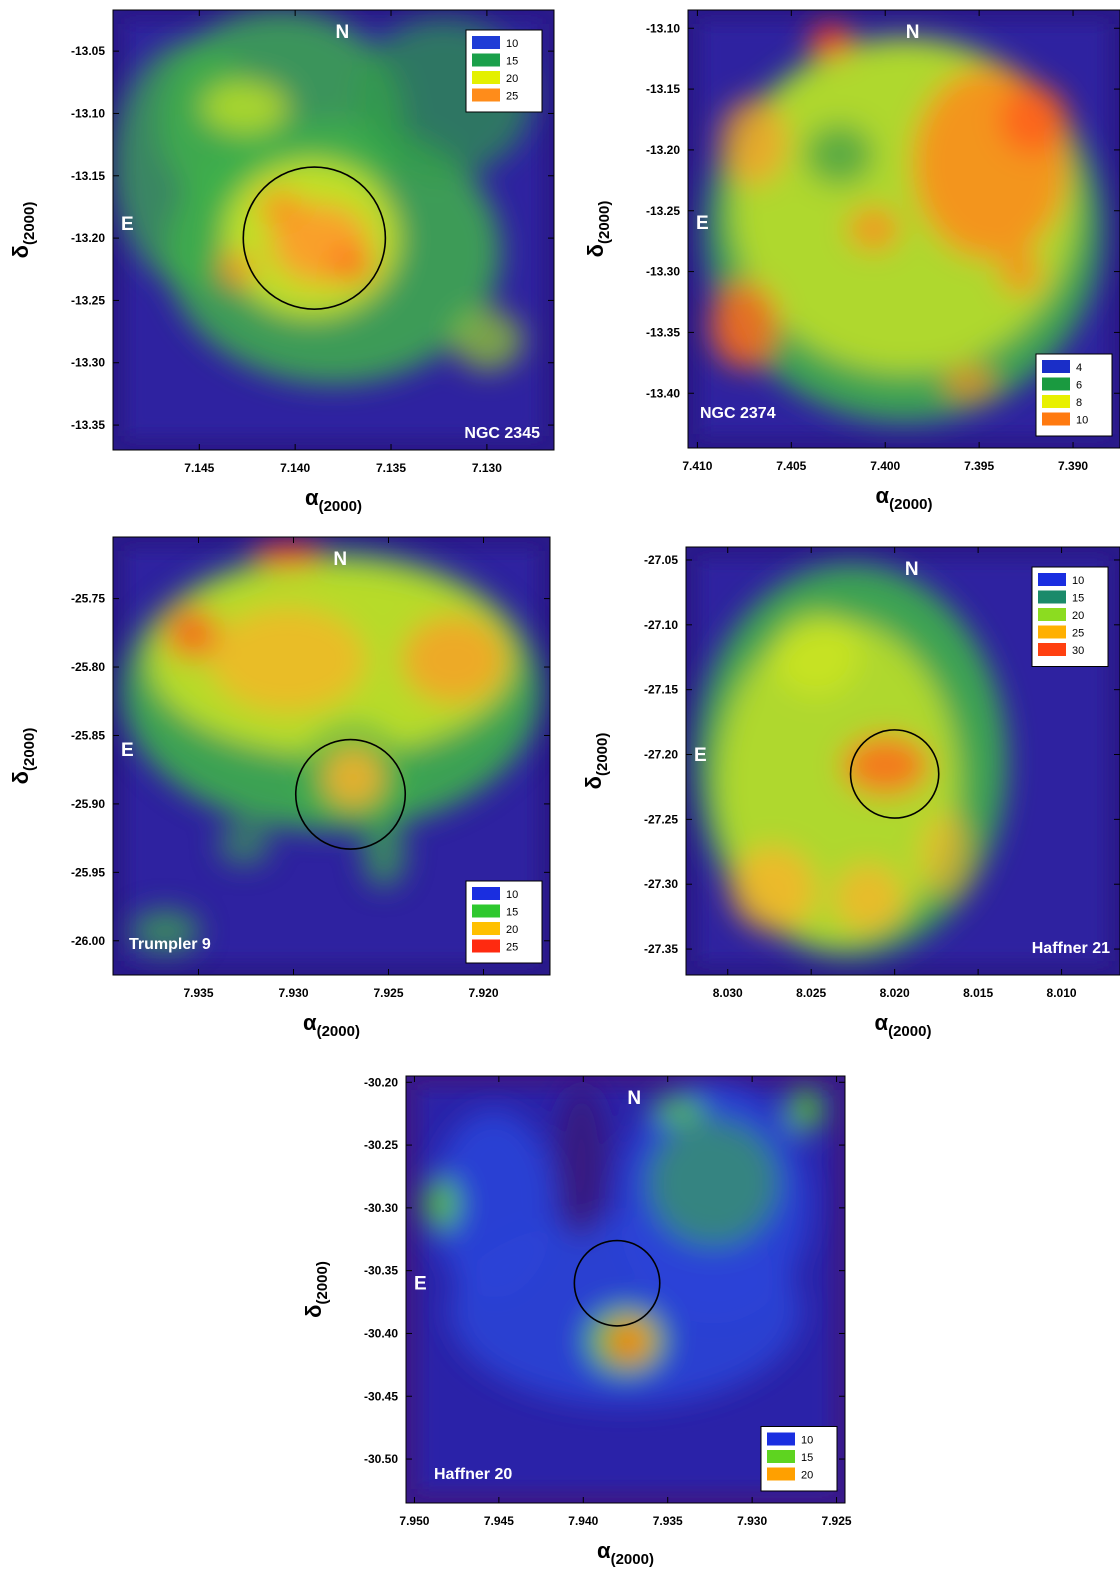 This screenshot has width=1120, height=1570. I want to click on y-tick-label: -30.50, so click(381, 1459).